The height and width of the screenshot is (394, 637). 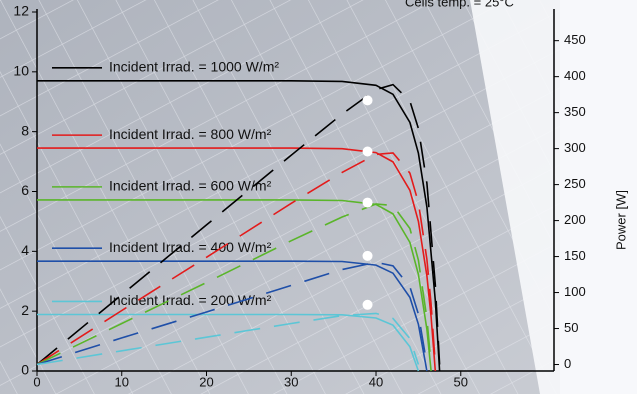 I want to click on x-tick-label: 20, so click(x=206, y=381).